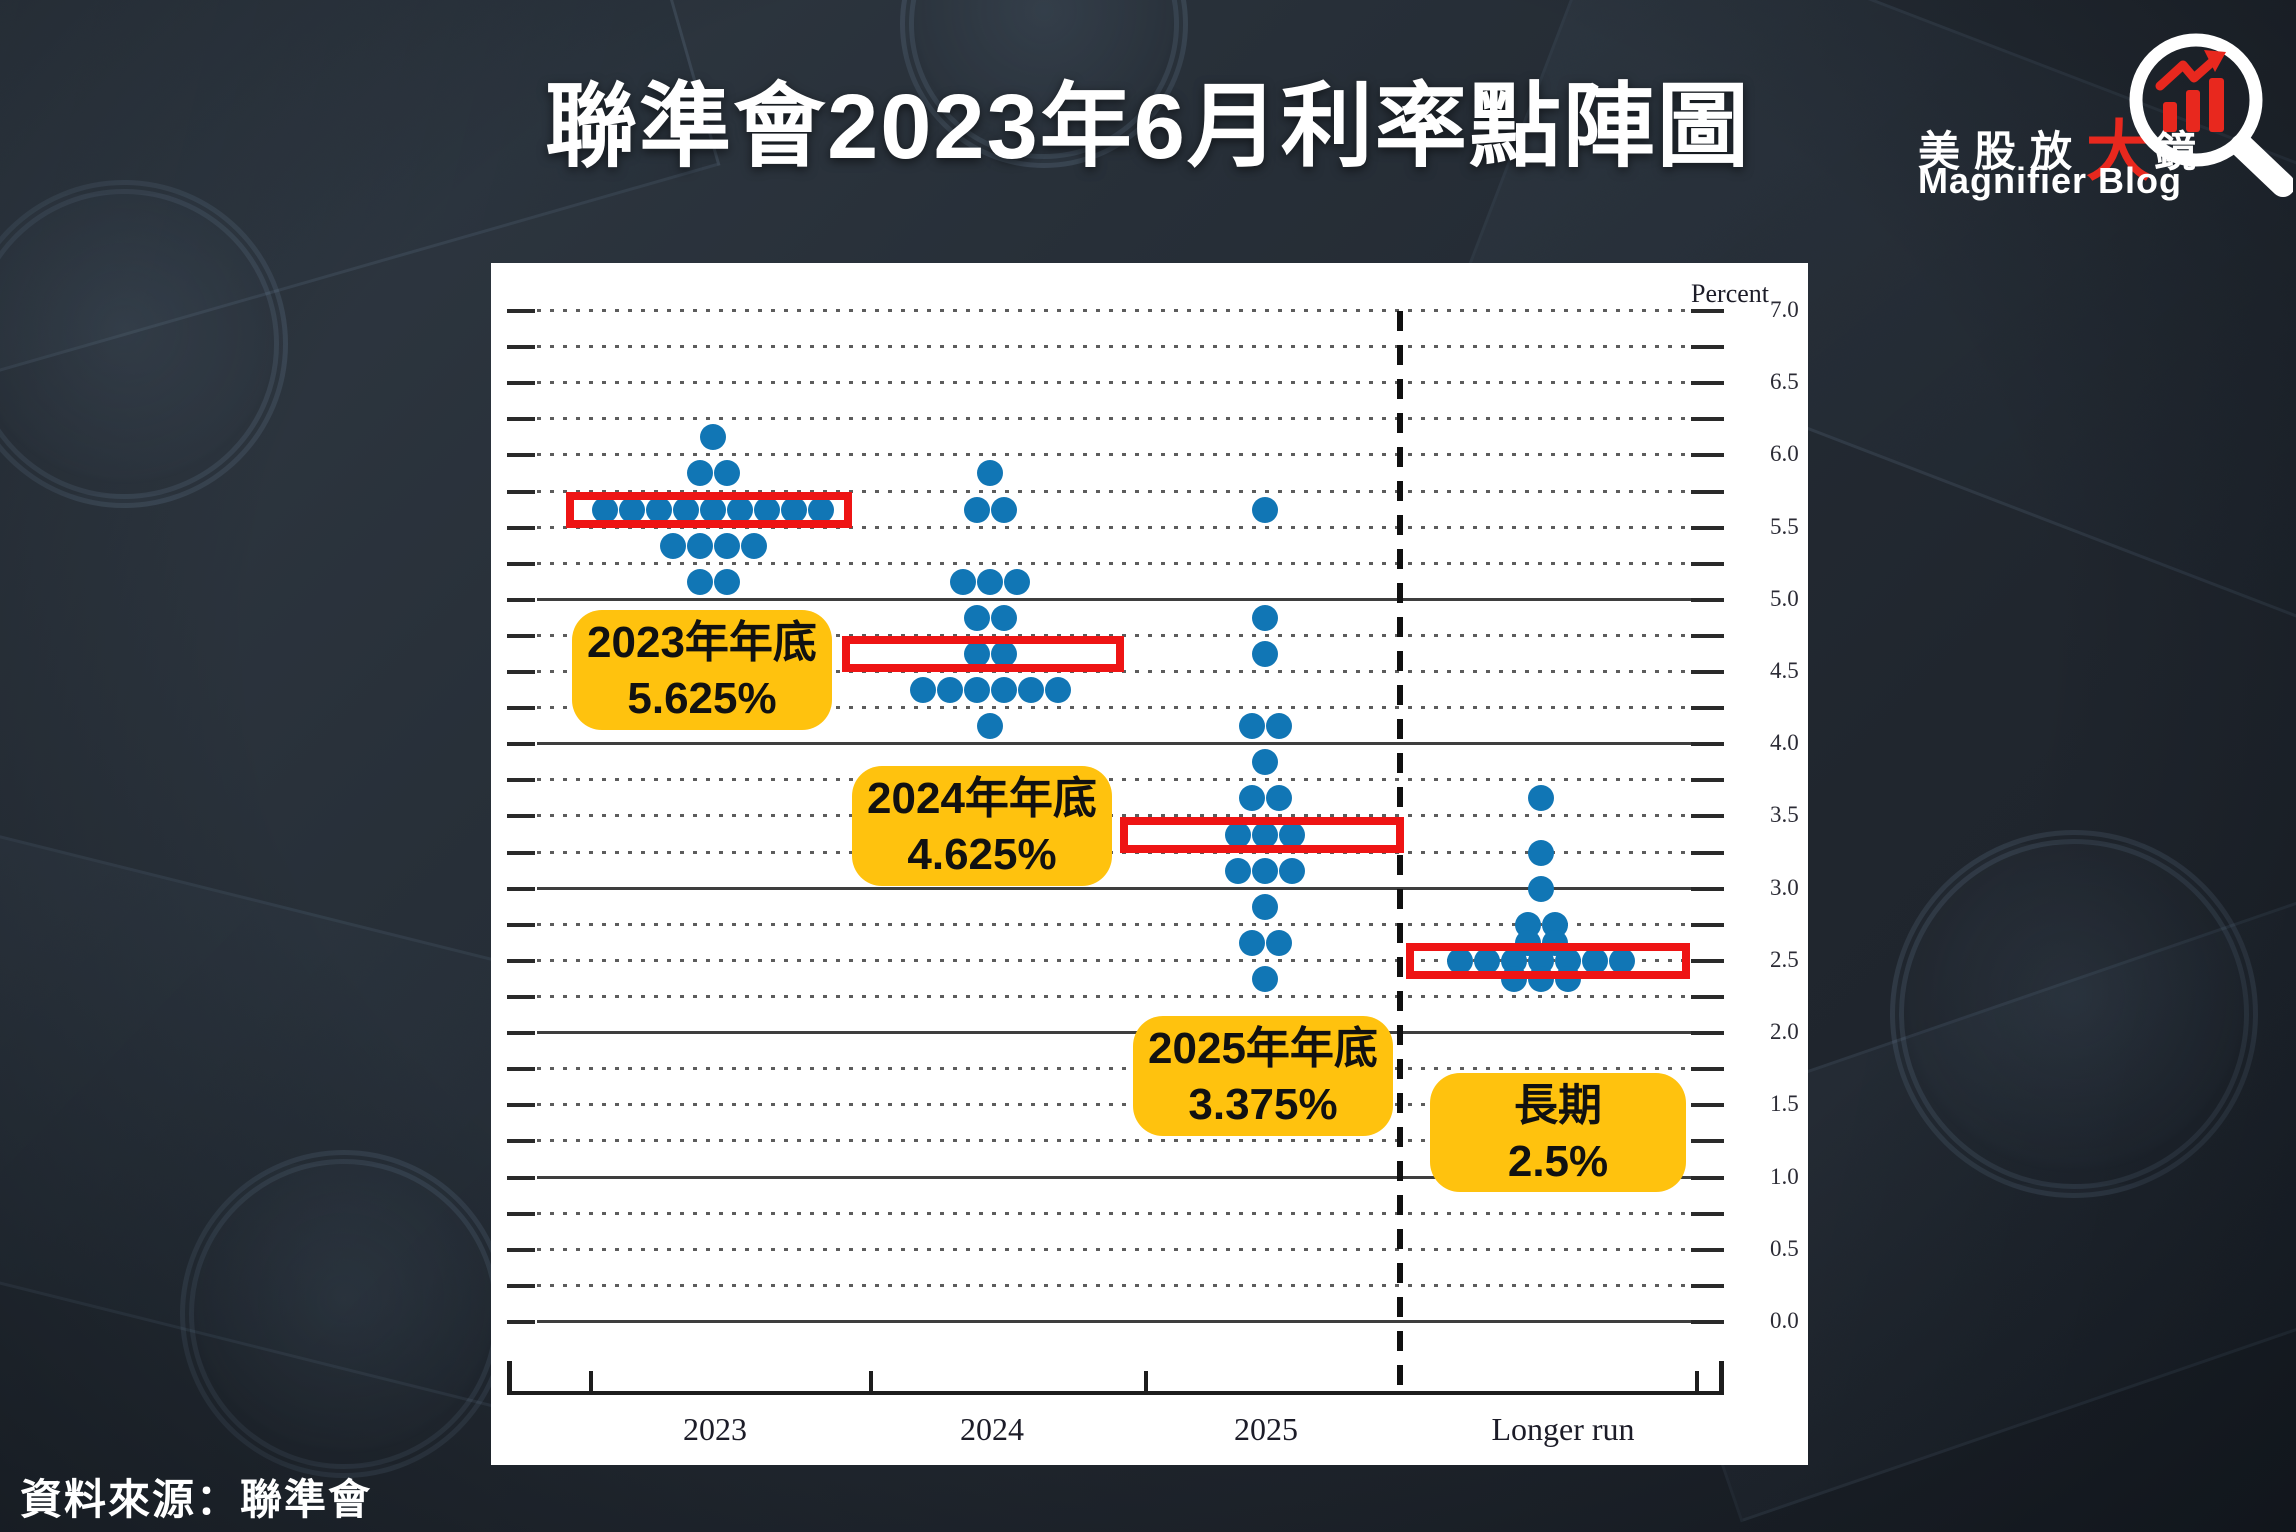  Describe the element at coordinates (1263, 1048) in the screenshot. I see `callout-line1: 2025年年底` at that location.